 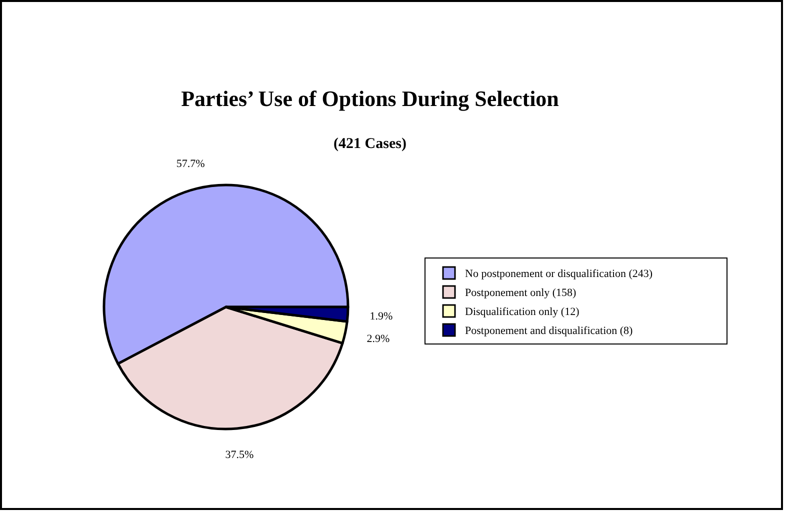 What do you see at coordinates (370, 144) in the screenshot?
I see `chart-subtitle: (421 Cases)` at bounding box center [370, 144].